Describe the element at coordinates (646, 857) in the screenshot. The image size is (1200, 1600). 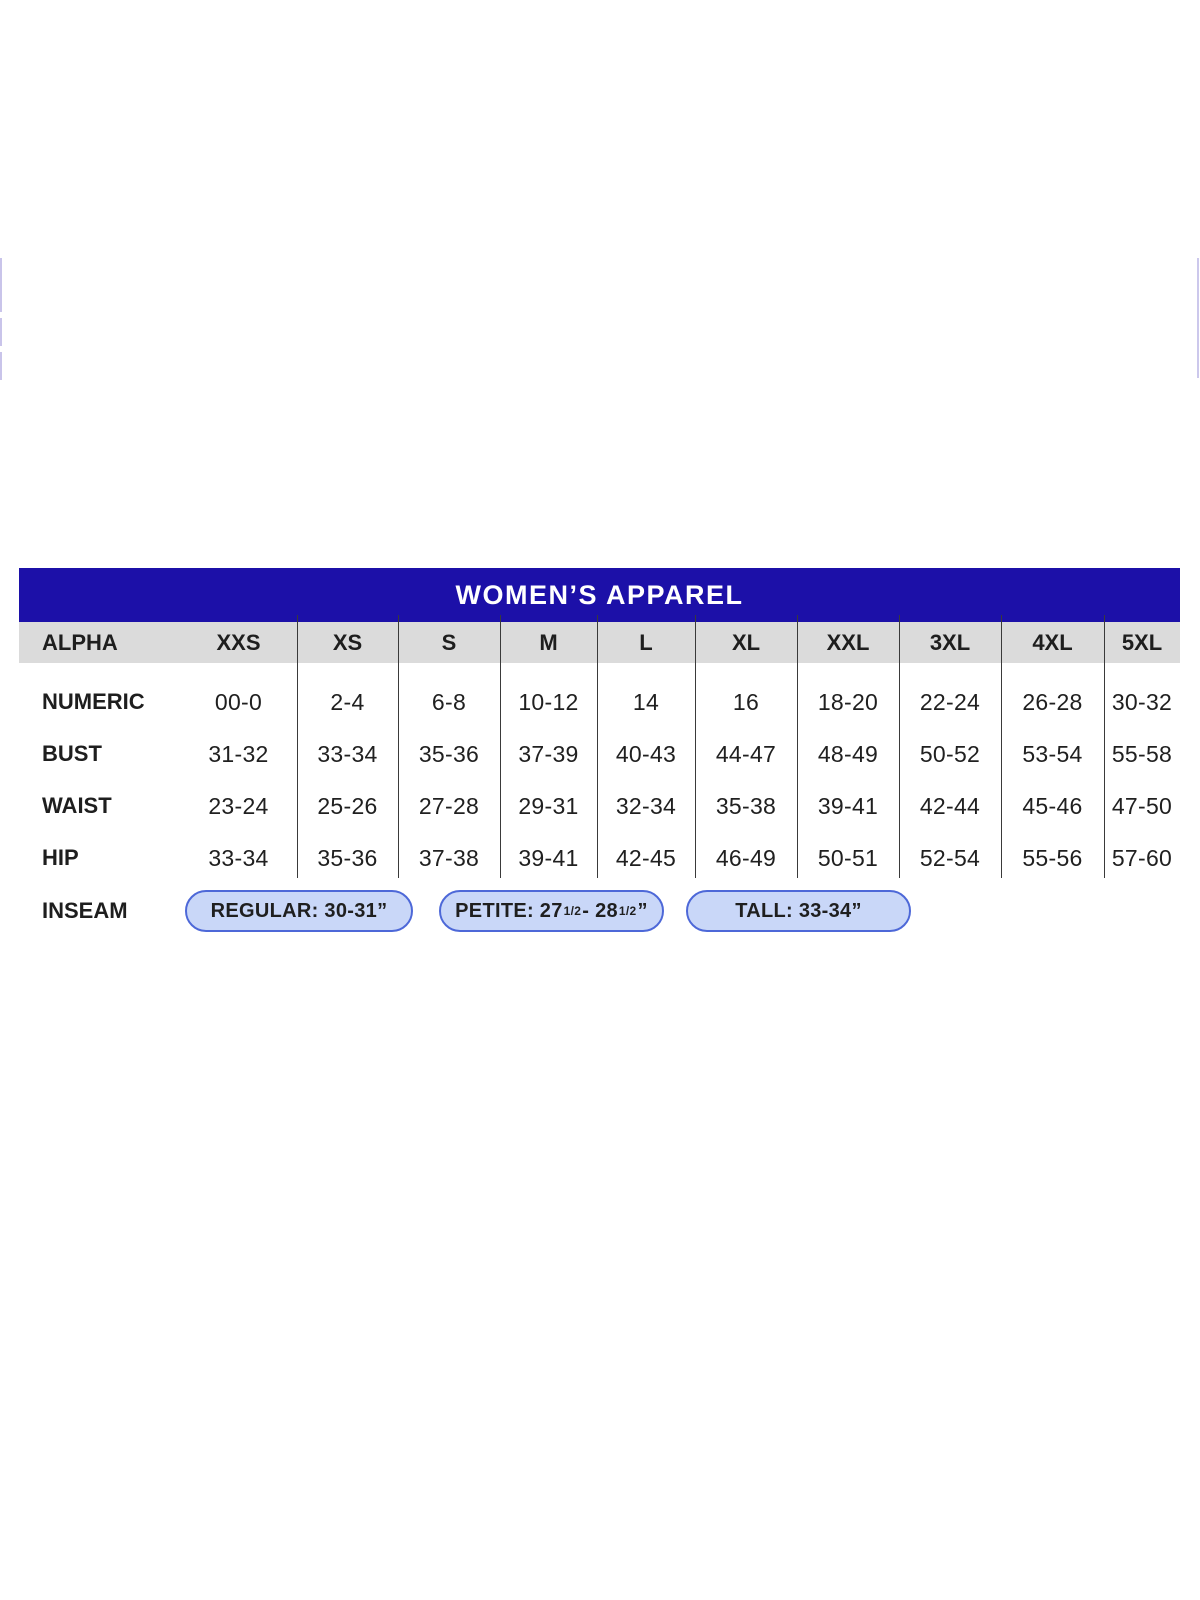
I see `cell-hip-l: 42-45` at that location.